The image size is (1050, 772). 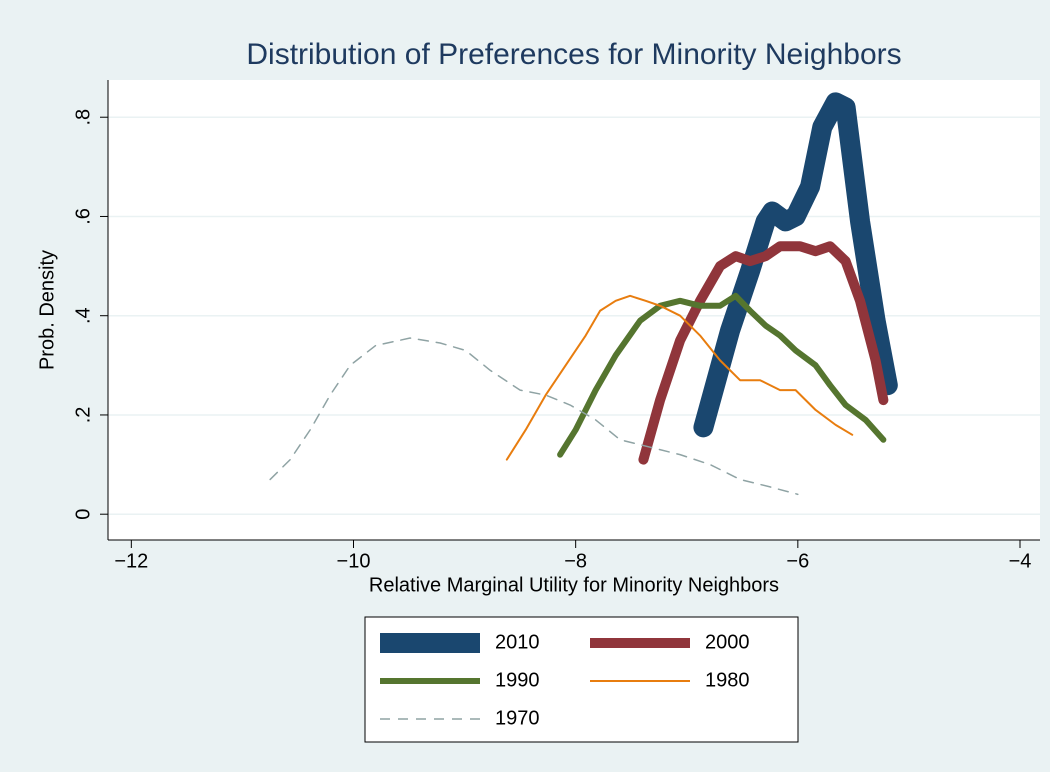 What do you see at coordinates (797, 561) in the screenshot?
I see `x-tick-label: −6` at bounding box center [797, 561].